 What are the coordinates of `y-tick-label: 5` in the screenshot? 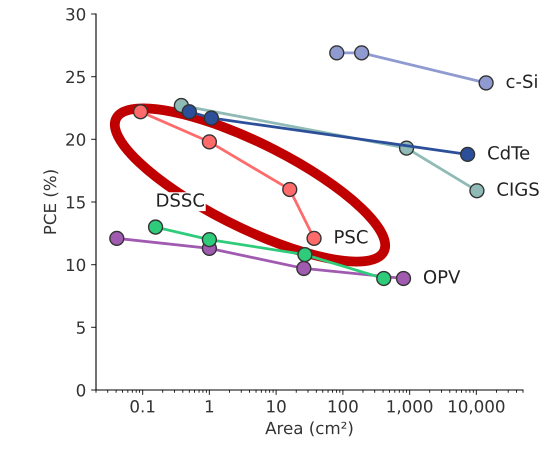 It's located at (80, 328).